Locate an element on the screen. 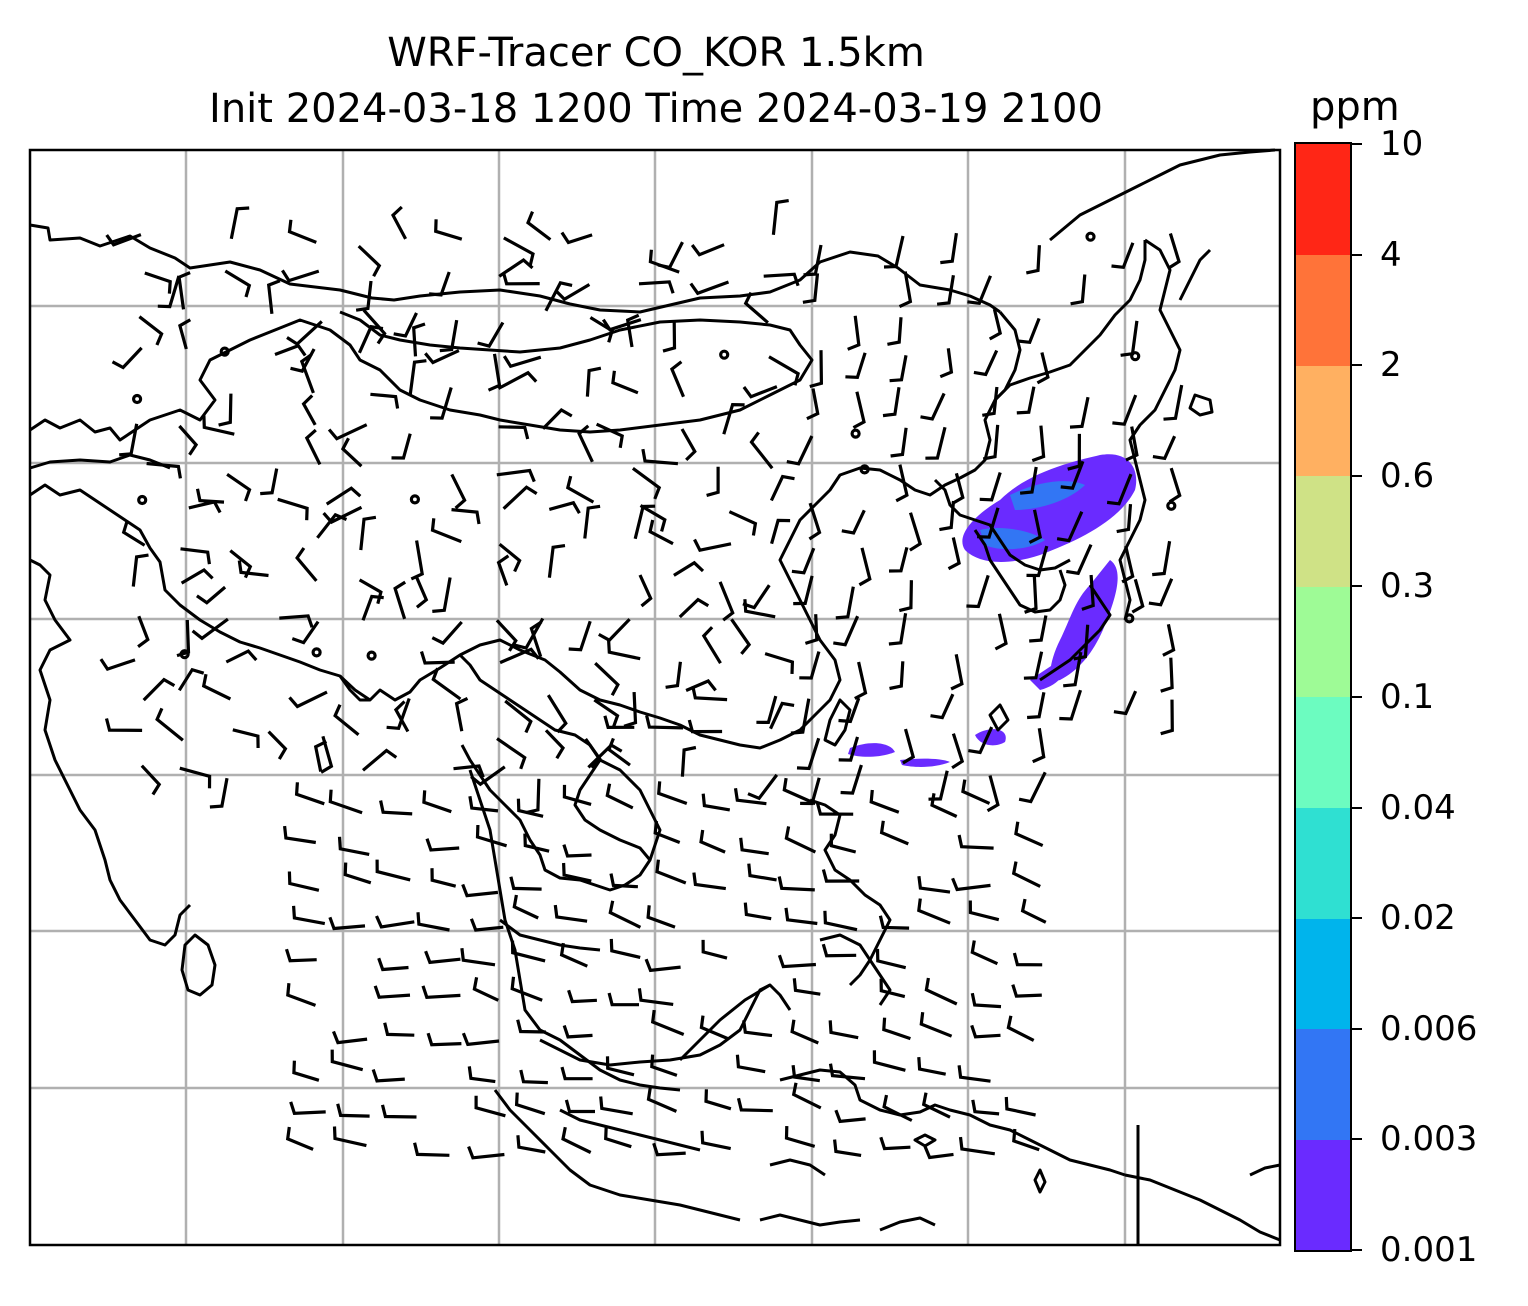  colorbar-tick-label: 0.1 is located at coordinates (1407, 697).